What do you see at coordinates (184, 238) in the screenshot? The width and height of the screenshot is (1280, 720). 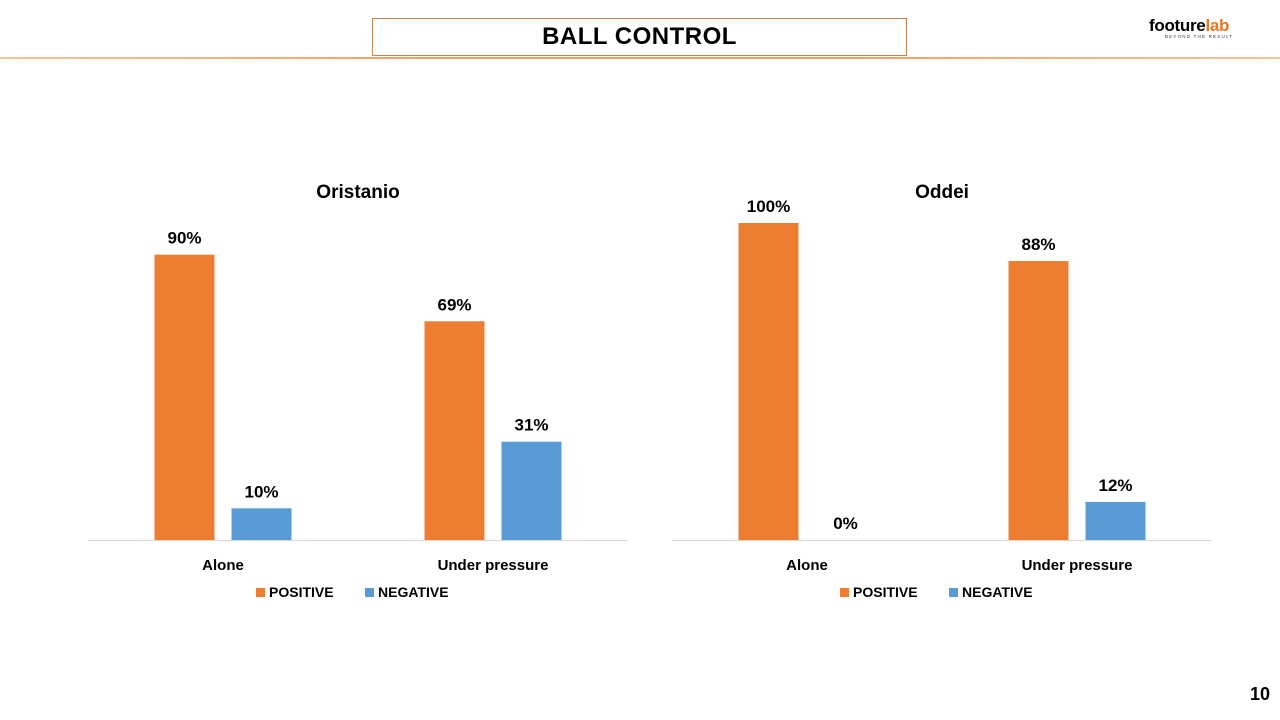 I see `data-label: 90%` at bounding box center [184, 238].